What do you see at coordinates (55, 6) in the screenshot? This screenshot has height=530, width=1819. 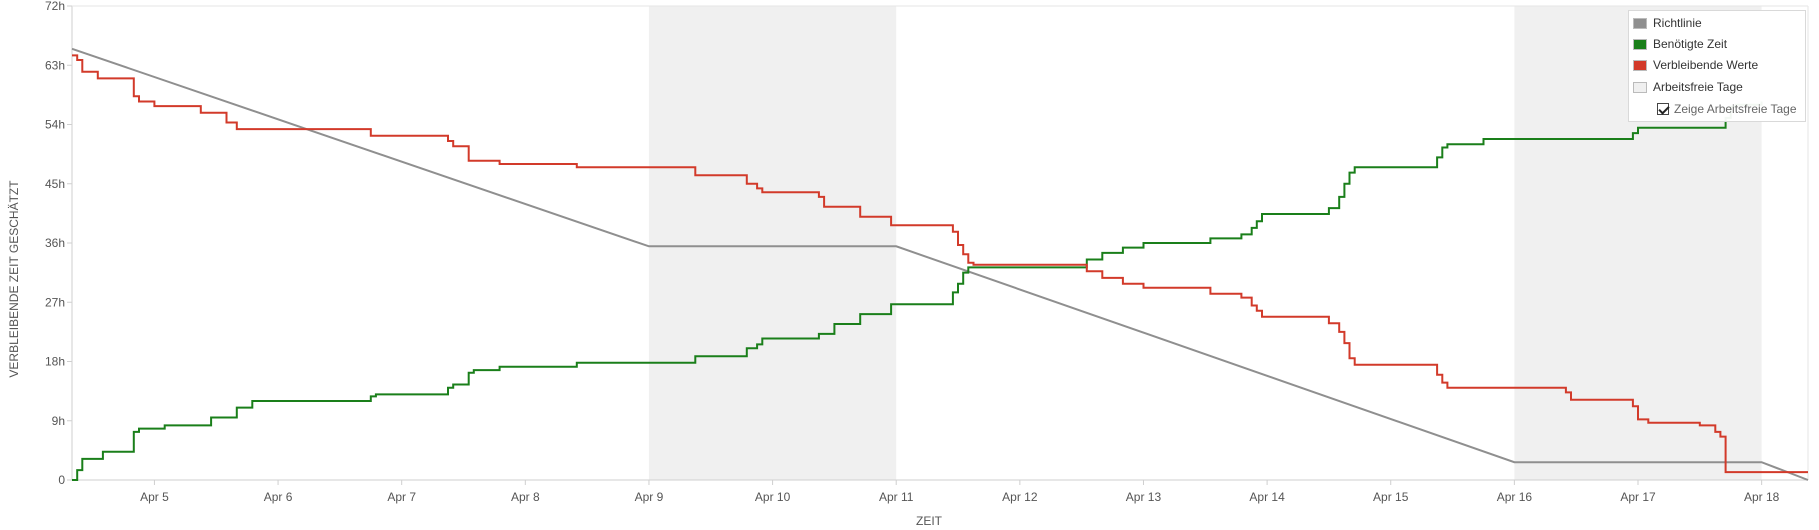 I see `y-tick-label: 72h` at bounding box center [55, 6].